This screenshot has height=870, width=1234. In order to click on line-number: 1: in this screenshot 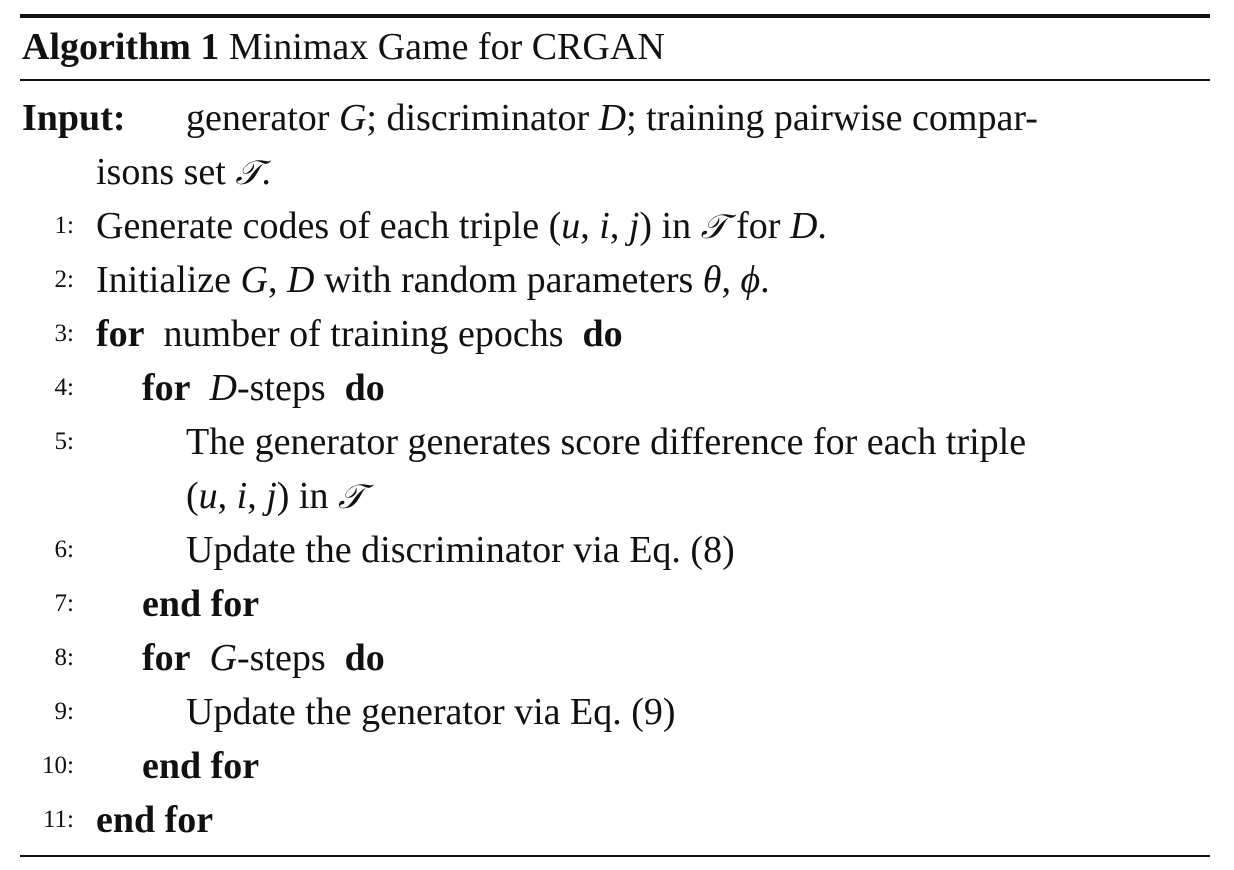, I will do `click(64, 225)`.